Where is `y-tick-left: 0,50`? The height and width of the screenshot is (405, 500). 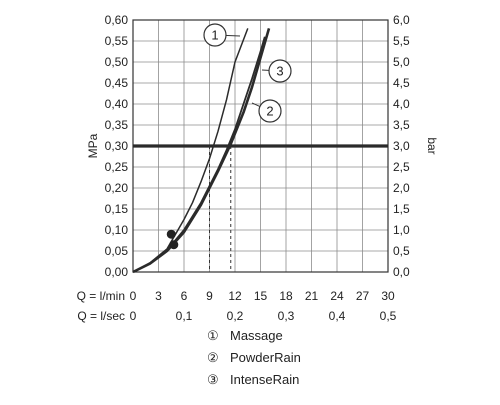 y-tick-left: 0,50 is located at coordinates (117, 62).